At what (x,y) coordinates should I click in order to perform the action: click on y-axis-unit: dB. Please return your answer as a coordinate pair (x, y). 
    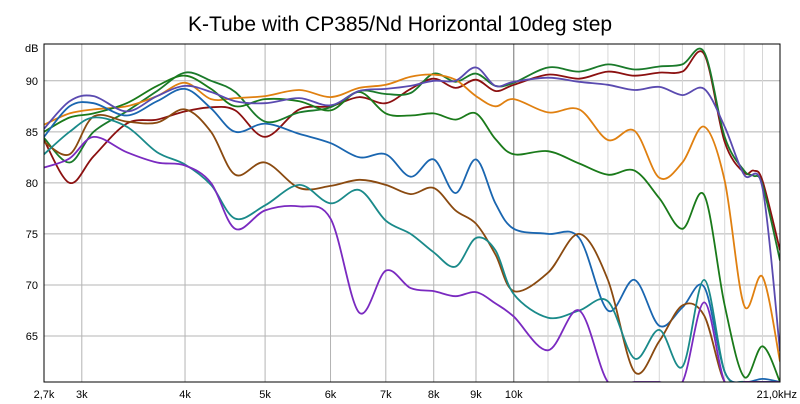
    Looking at the image, I should click on (31, 49).